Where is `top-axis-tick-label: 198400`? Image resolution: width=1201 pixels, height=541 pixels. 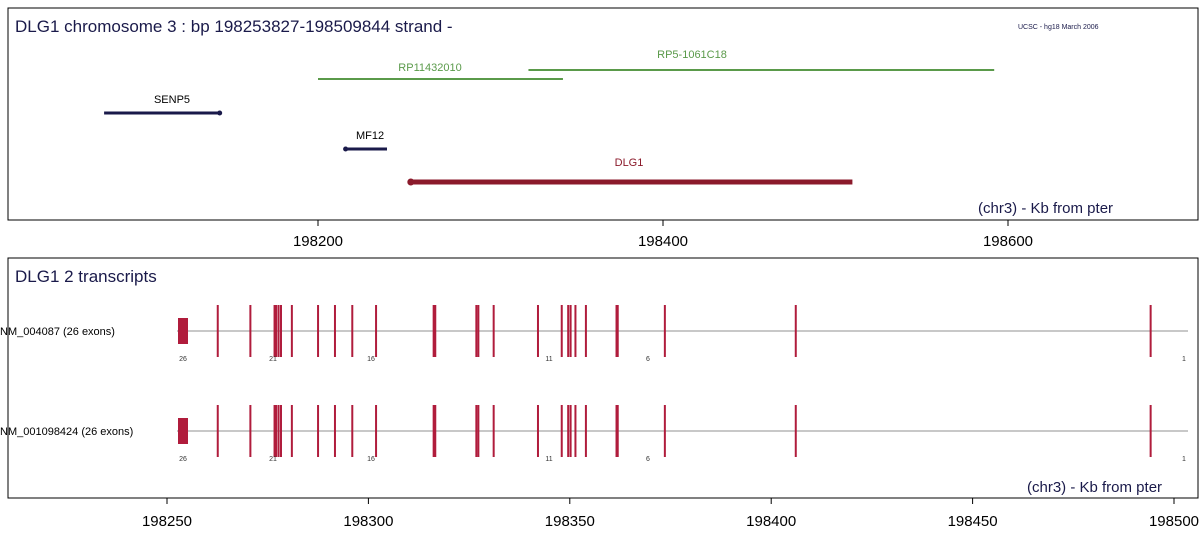
top-axis-tick-label: 198400 is located at coordinates (663, 241).